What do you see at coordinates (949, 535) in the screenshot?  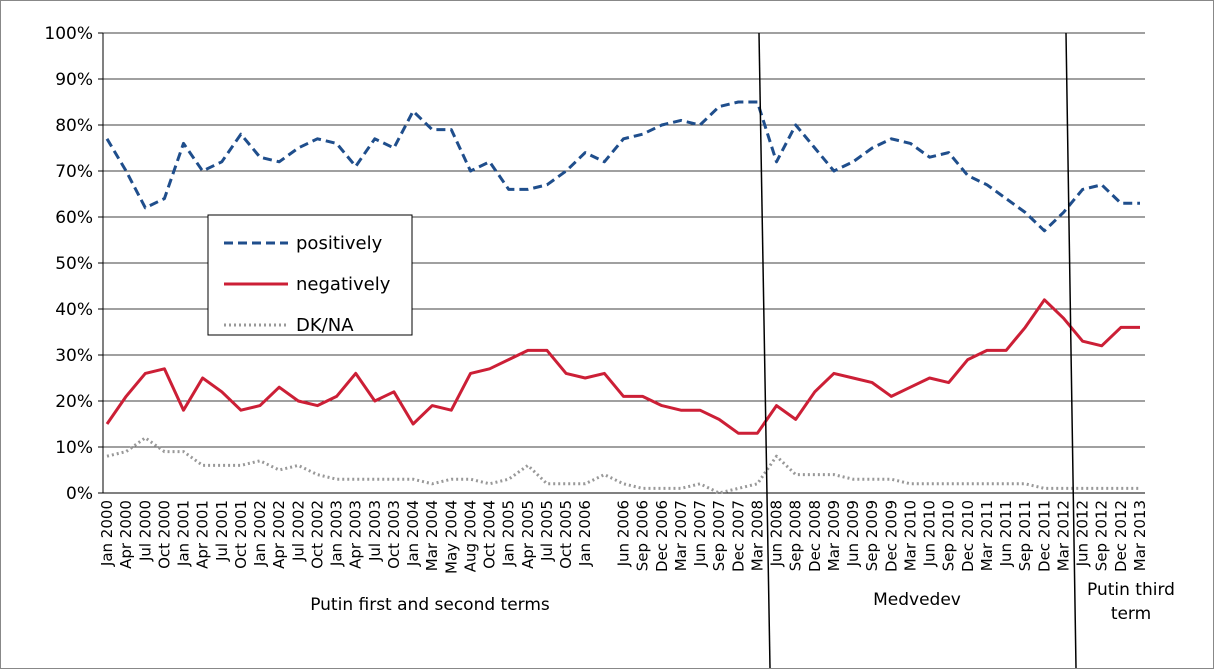 I see `x-tick-label: Sep 2010` at bounding box center [949, 535].